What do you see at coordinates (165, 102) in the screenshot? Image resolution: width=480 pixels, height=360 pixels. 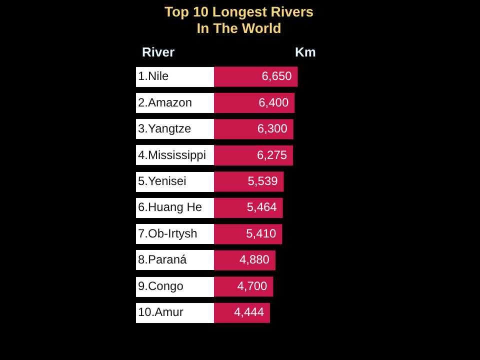 I see `y-tick-label: 2.Amazon` at bounding box center [165, 102].